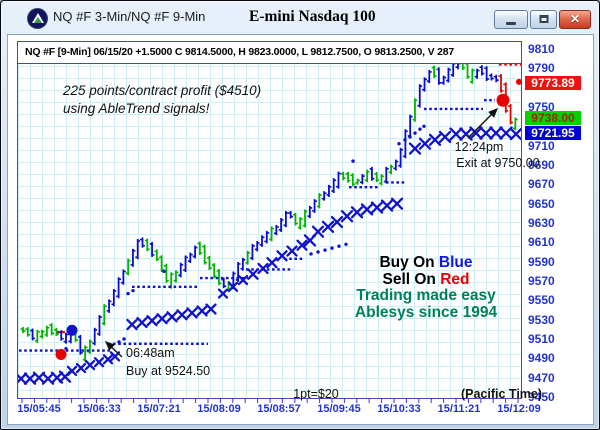  I want to click on legend-sell-word: Red, so click(455, 279).